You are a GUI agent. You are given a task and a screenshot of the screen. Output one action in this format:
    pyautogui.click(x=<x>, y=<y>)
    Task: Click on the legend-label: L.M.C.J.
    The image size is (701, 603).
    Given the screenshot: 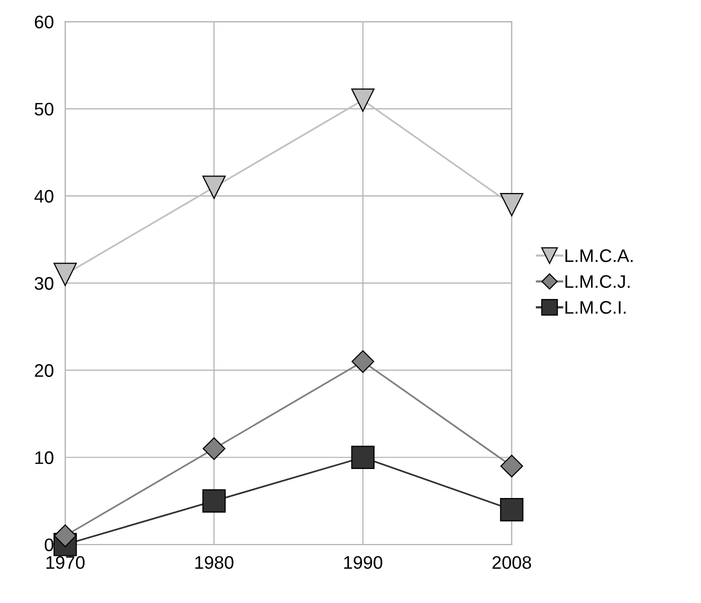 What is the action you would take?
    pyautogui.click(x=597, y=281)
    